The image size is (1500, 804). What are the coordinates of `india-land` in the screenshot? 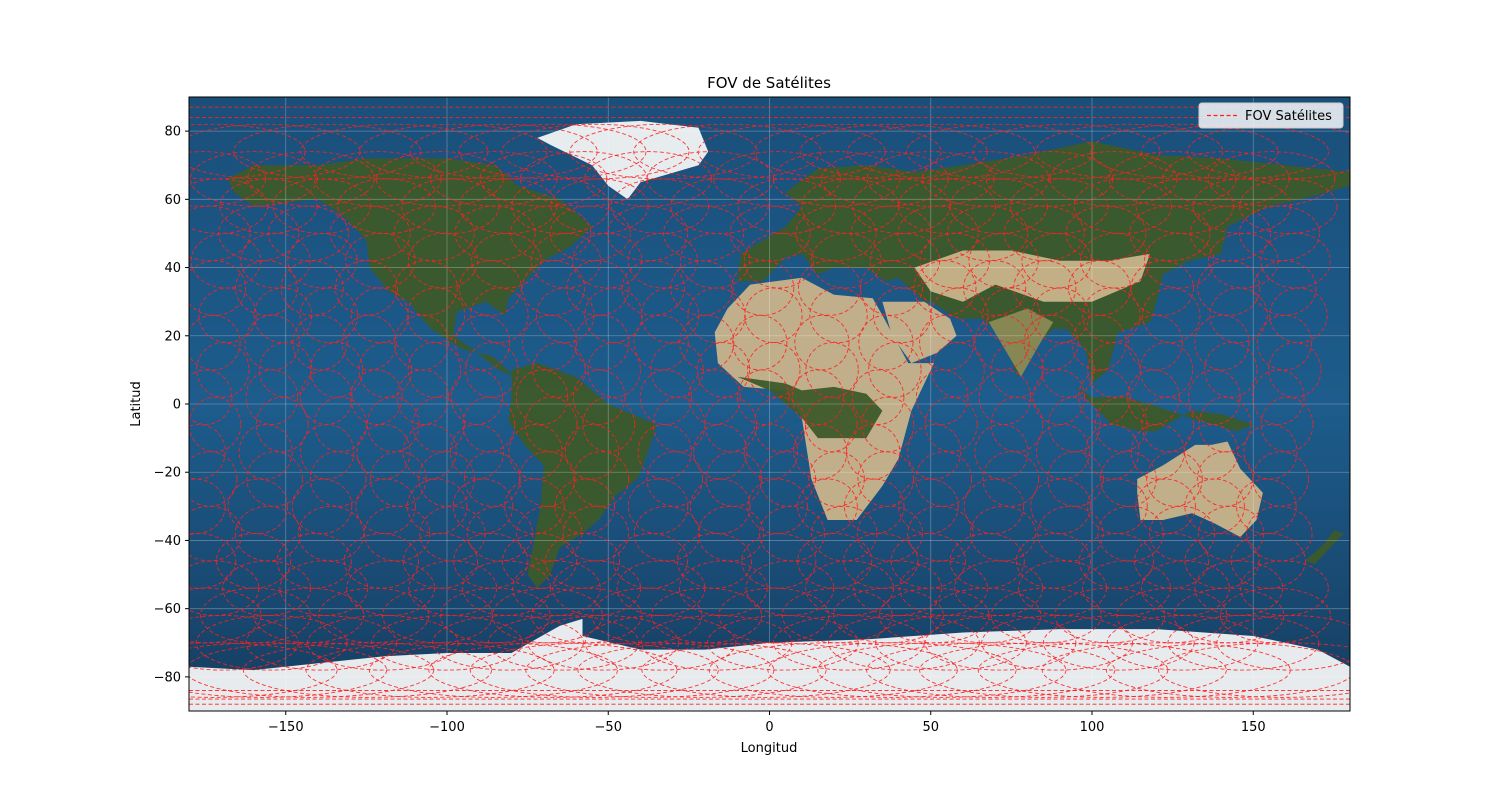 It's located at (1021, 342).